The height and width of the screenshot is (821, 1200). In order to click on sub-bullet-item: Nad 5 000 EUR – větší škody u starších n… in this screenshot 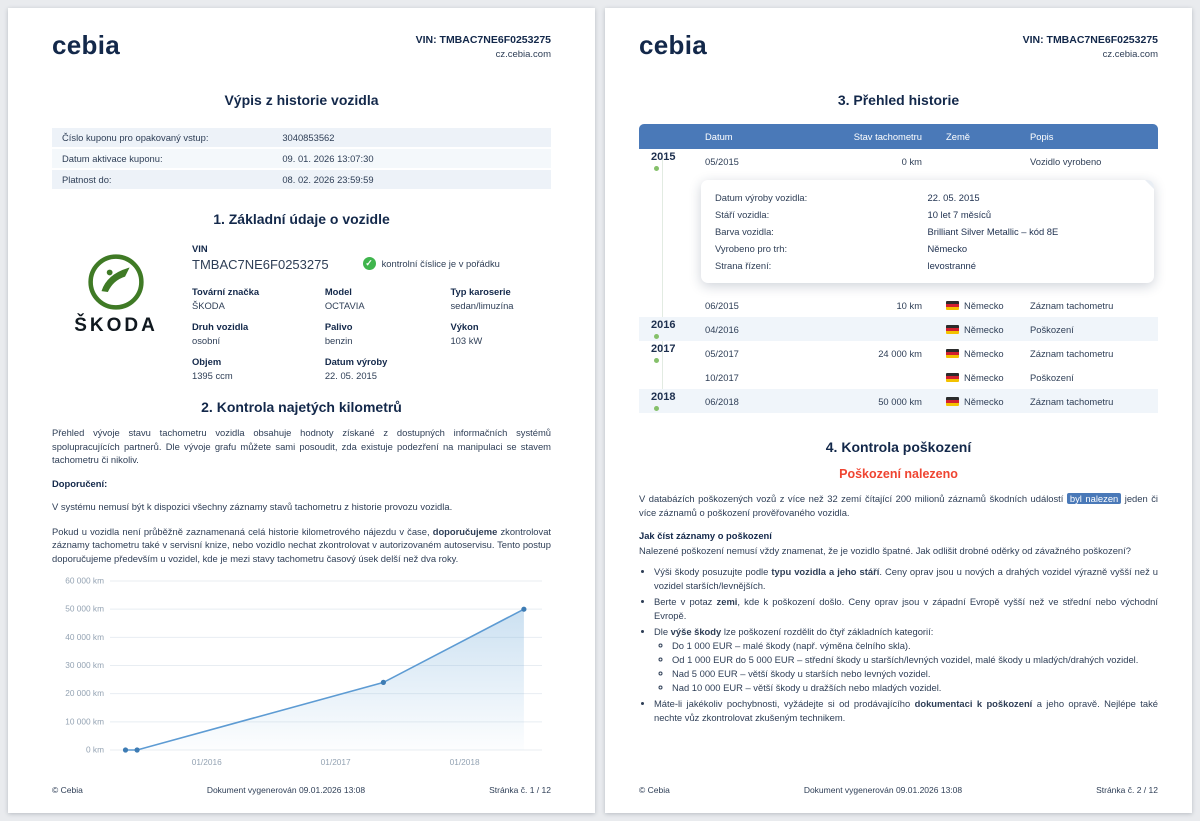, I will do `click(915, 674)`.